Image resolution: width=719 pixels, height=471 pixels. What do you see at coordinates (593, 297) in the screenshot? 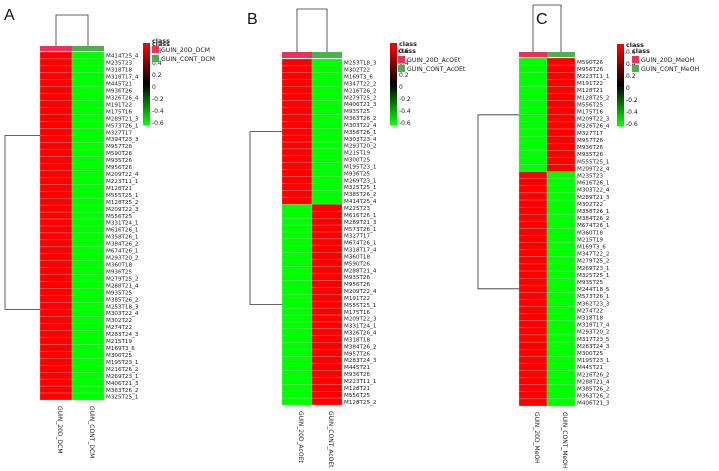
I see `row-label: M573T26_1` at bounding box center [593, 297].